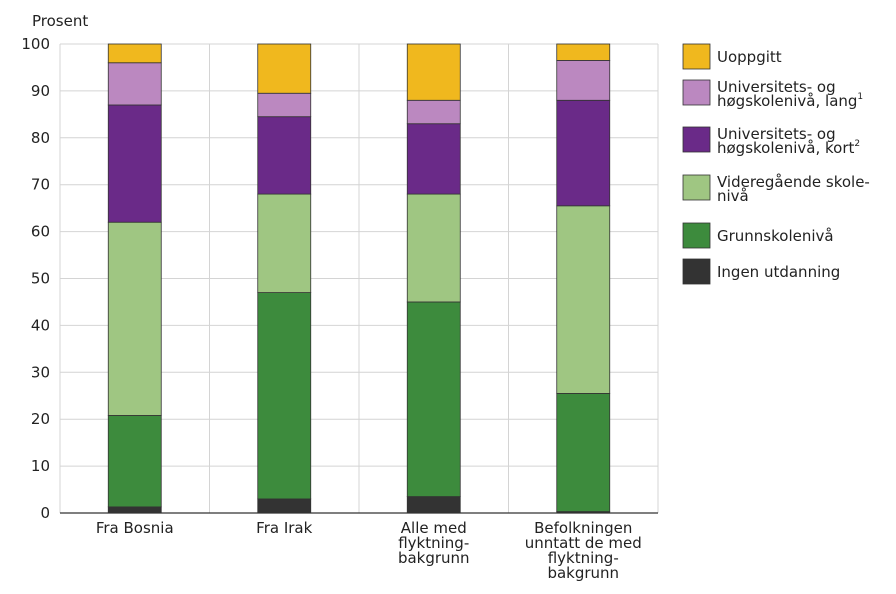  What do you see at coordinates (40, 91) in the screenshot?
I see `y-tick-label: 90` at bounding box center [40, 91].